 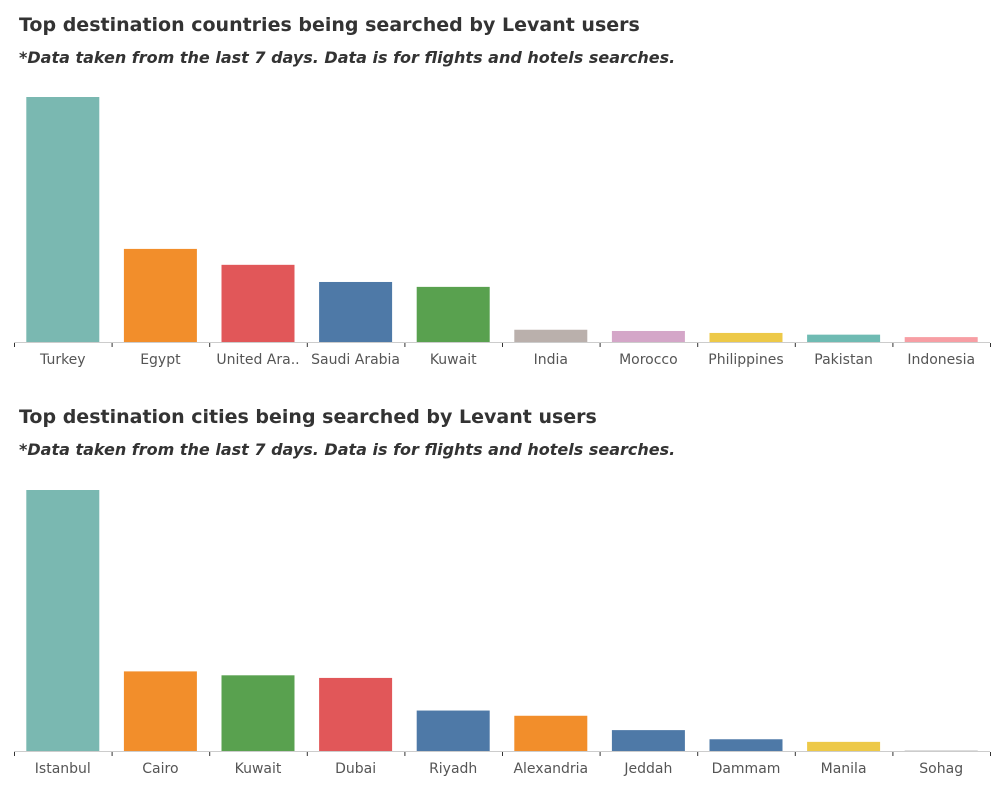 I want to click on x-tick-label: Jeddah, so click(x=647, y=769).